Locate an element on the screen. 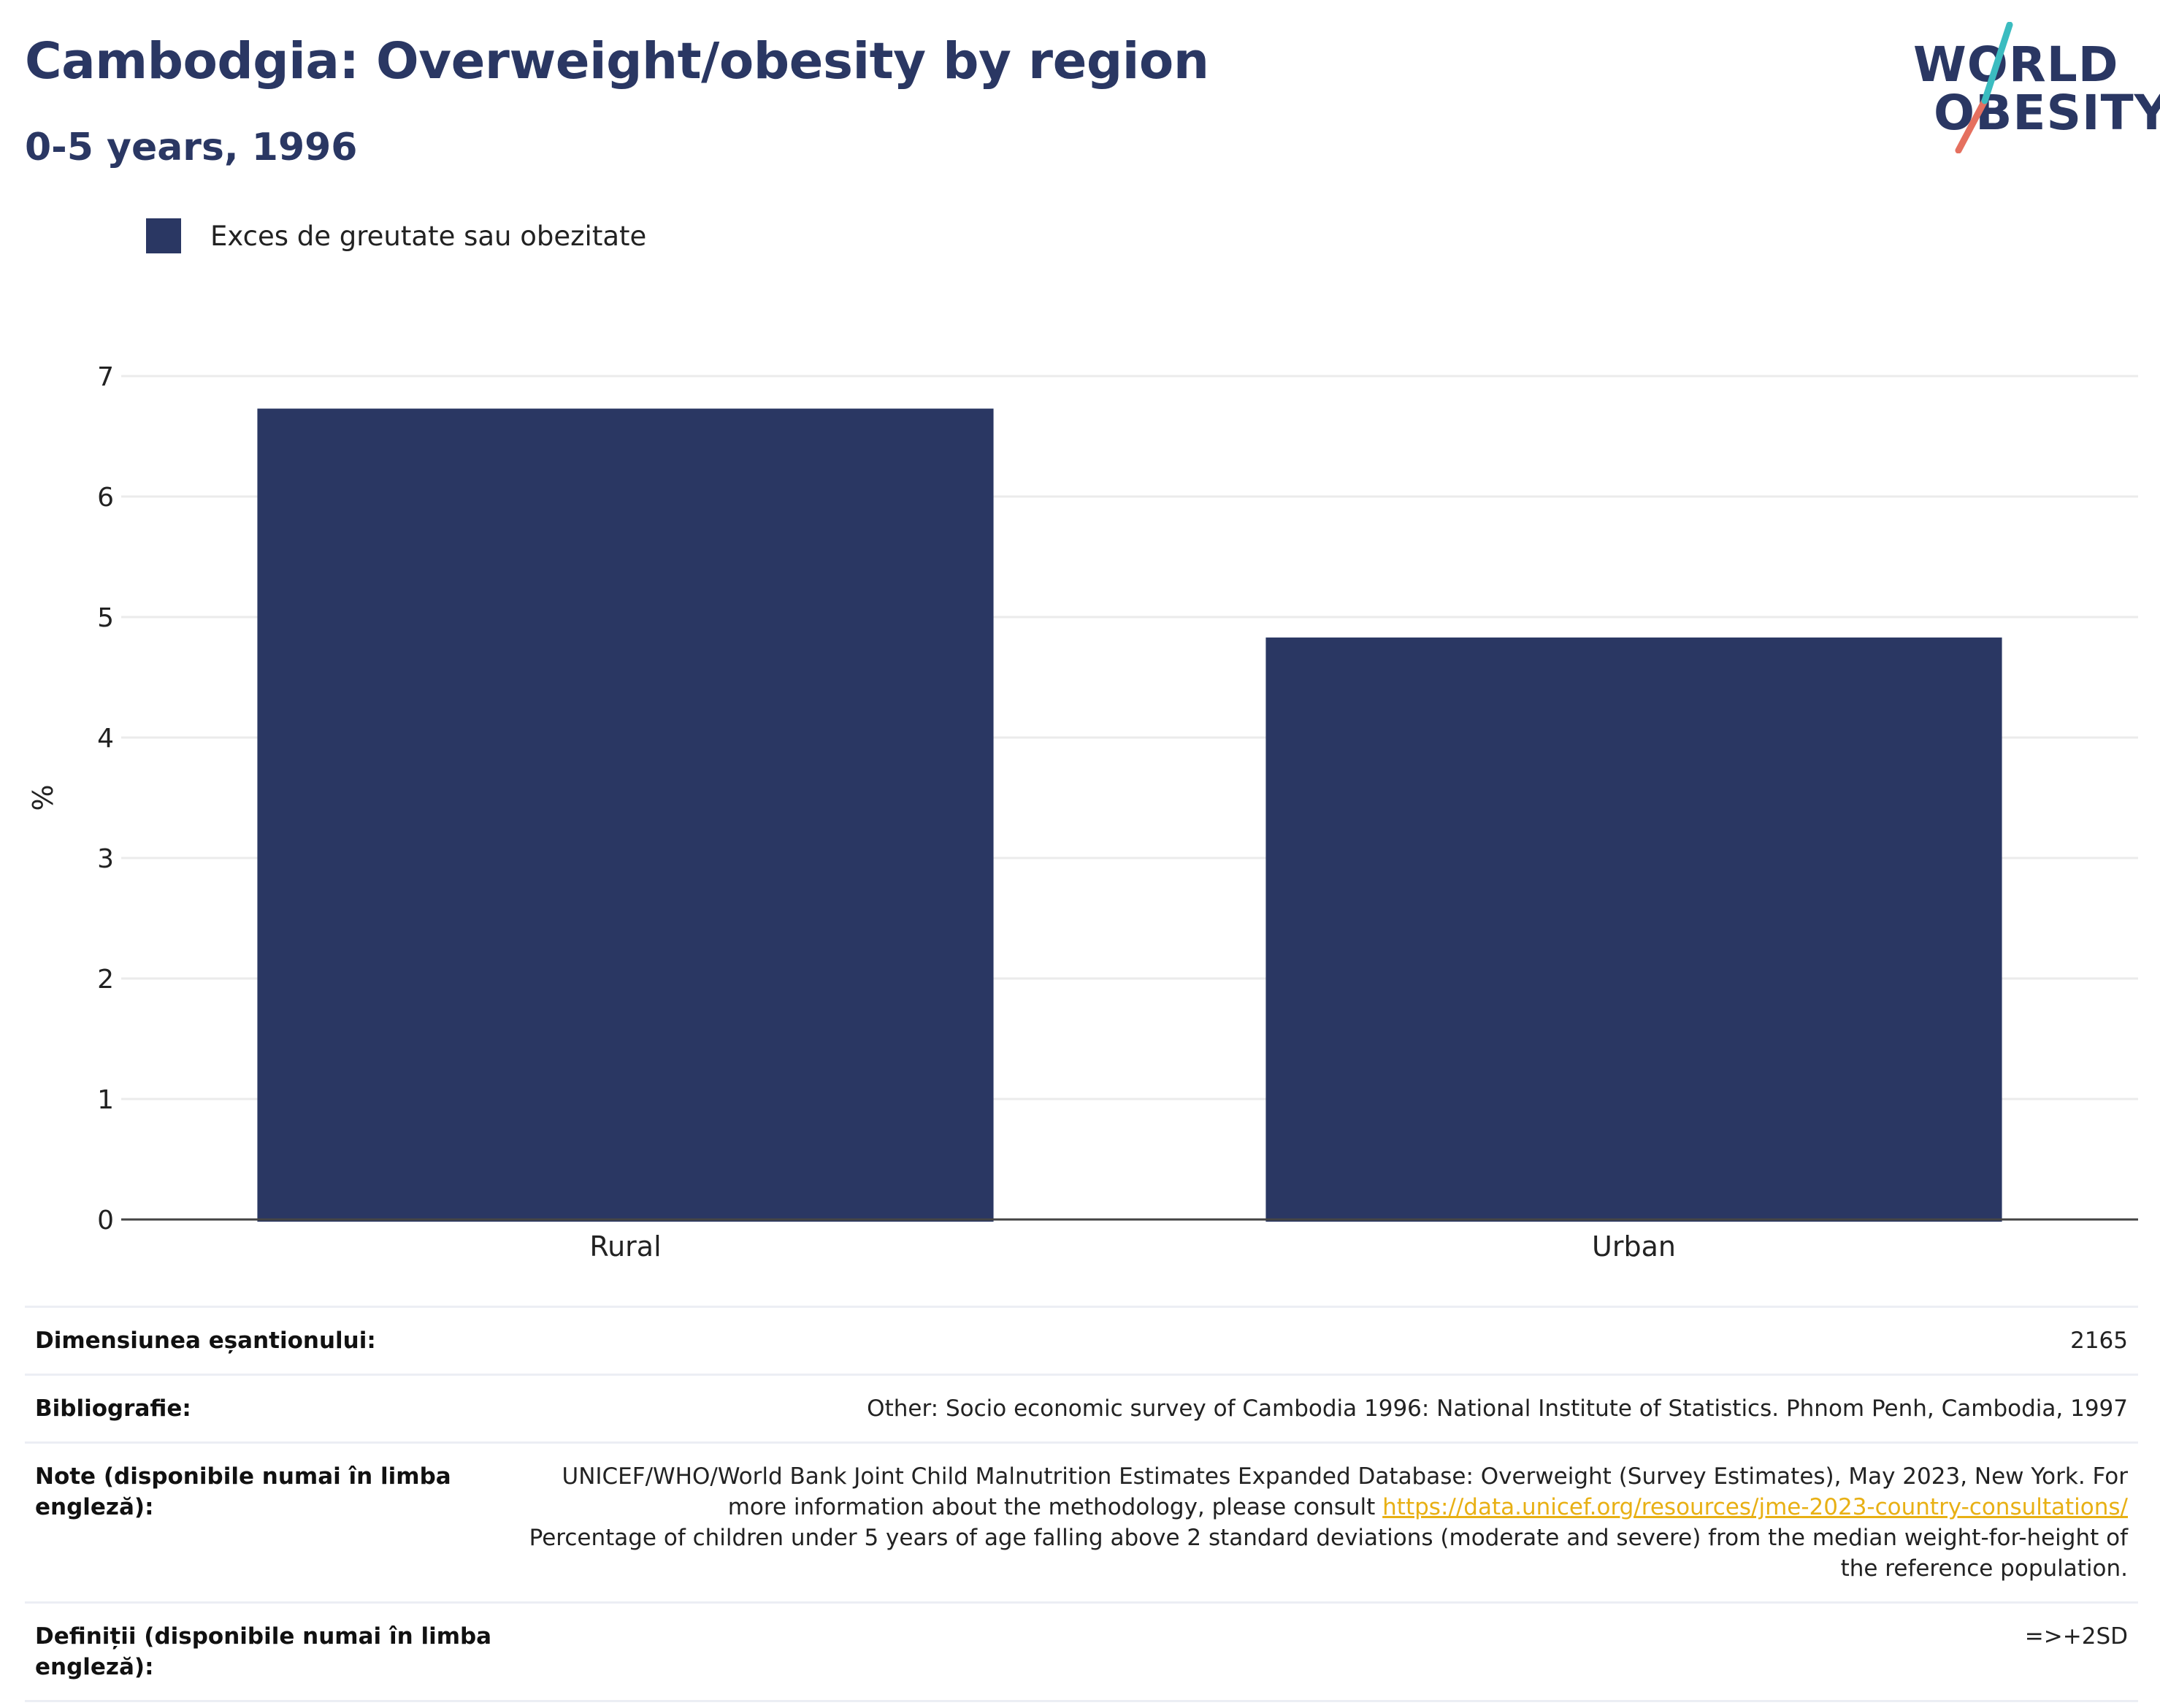  y-tick-label: 0 is located at coordinates (105, 1221).